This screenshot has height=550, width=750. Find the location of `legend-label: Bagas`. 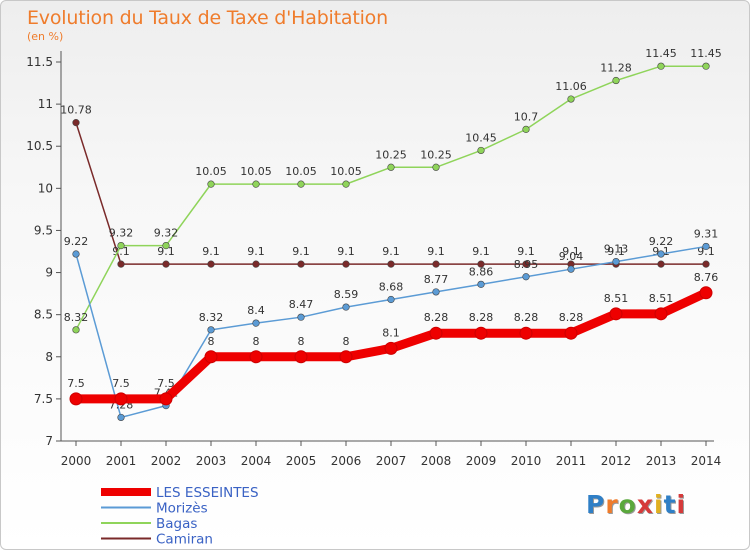

legend-label: Bagas is located at coordinates (176, 524).